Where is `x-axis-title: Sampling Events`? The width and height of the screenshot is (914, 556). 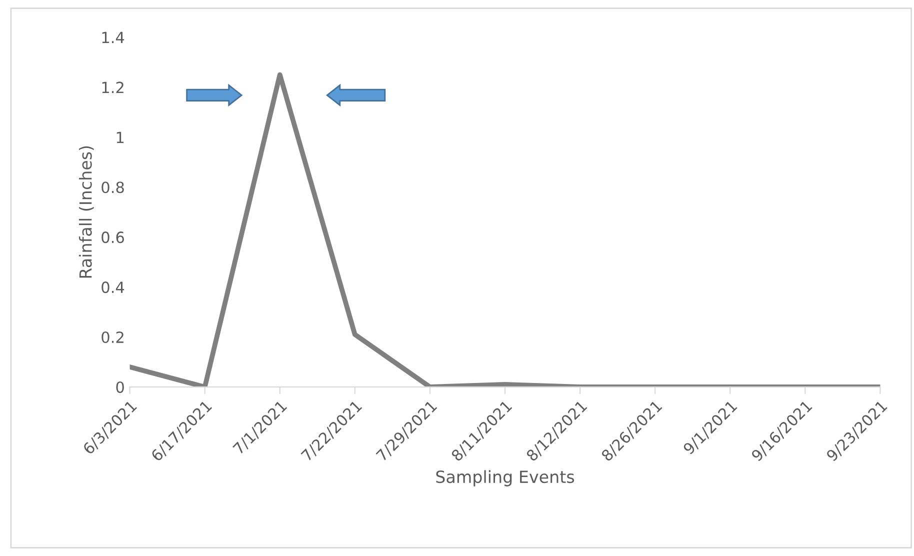
x-axis-title: Sampling Events is located at coordinates (505, 478).